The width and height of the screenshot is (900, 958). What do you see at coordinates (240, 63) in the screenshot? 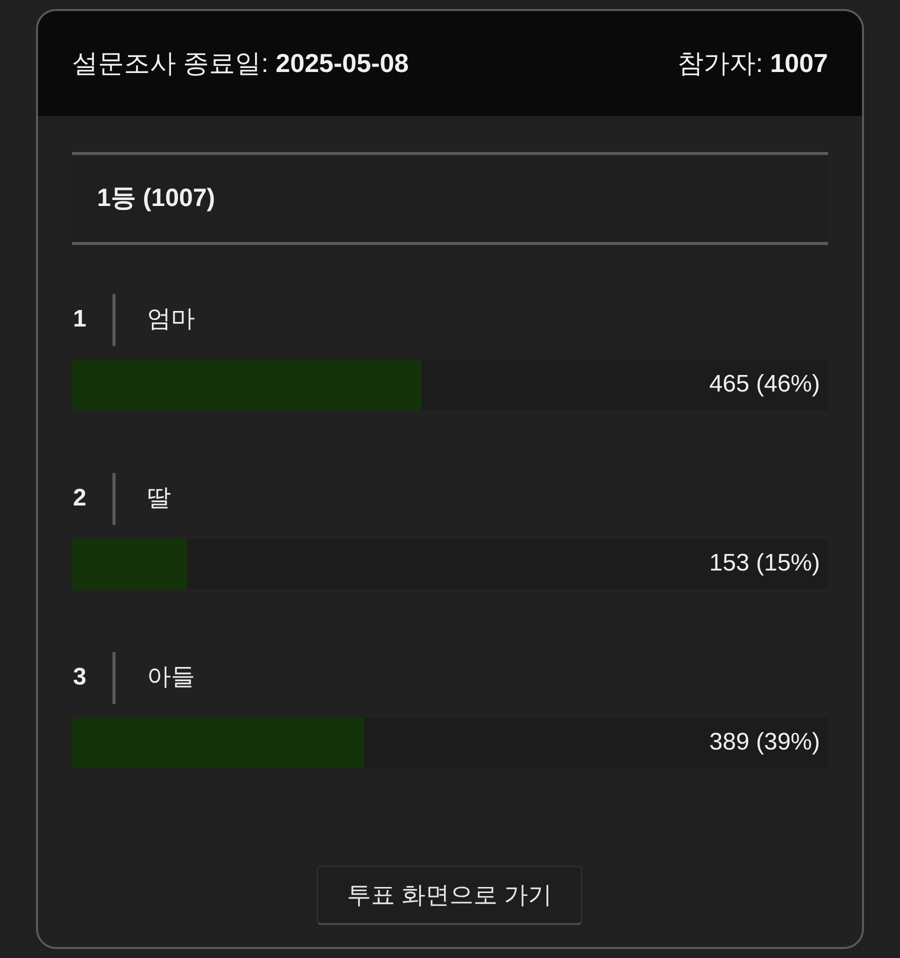
I see `chart-title: 설문조사 종료일: 2025-05-08` at bounding box center [240, 63].